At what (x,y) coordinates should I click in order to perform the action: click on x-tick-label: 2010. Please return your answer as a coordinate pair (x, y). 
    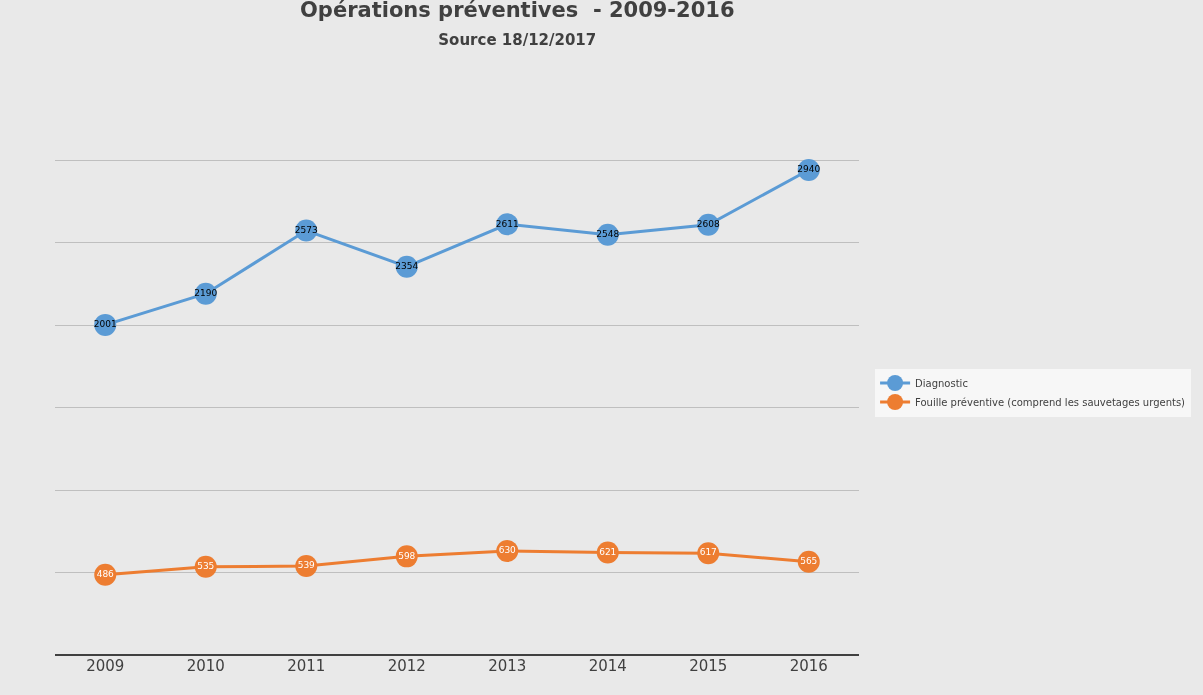
    Looking at the image, I should click on (205, 666).